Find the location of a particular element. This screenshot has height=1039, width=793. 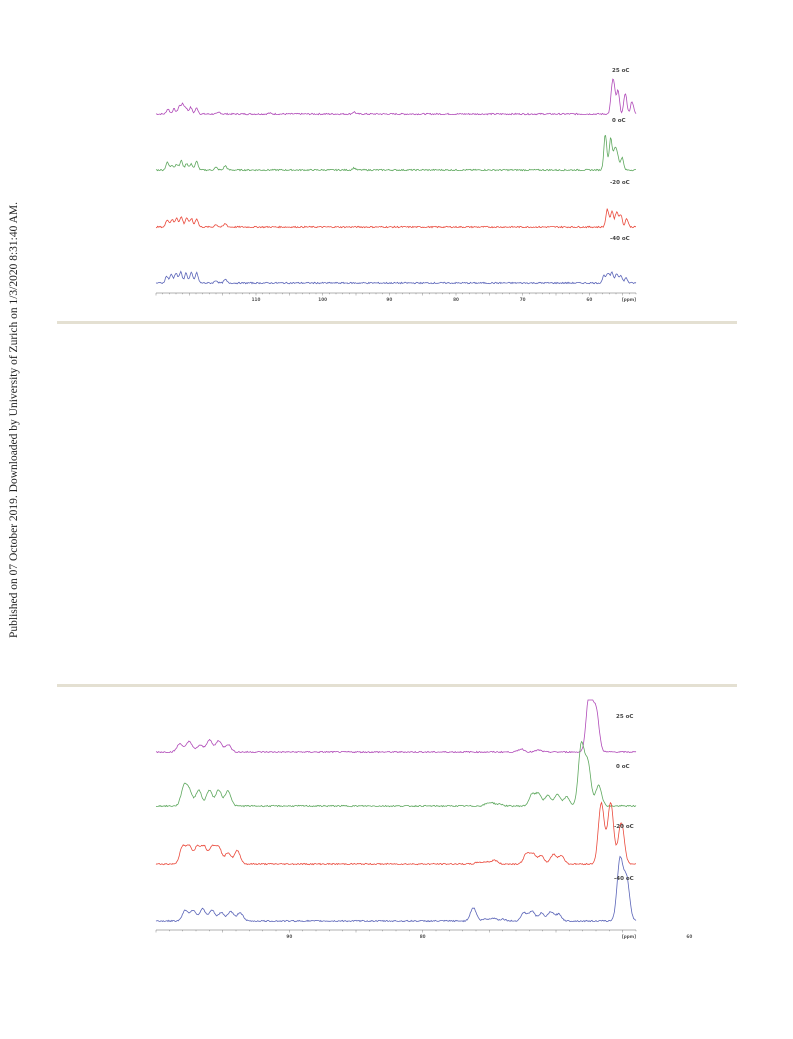

trace-label-0-1: 0 oC is located at coordinates (619, 121).